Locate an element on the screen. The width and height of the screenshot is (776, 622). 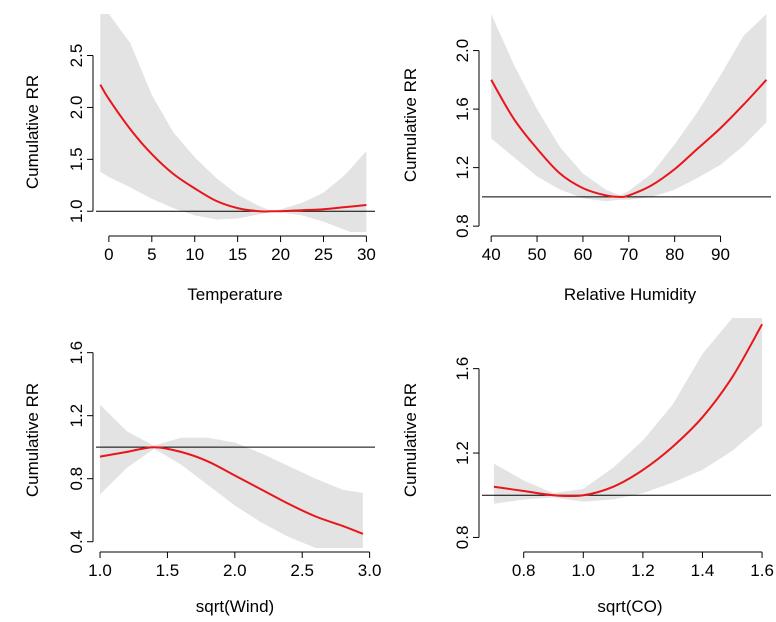
x-tick-label: 1.2 is located at coordinates (643, 570).